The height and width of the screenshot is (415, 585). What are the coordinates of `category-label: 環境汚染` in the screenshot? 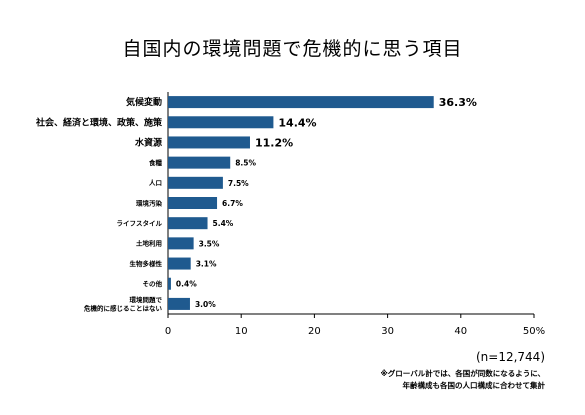 It's located at (149, 202).